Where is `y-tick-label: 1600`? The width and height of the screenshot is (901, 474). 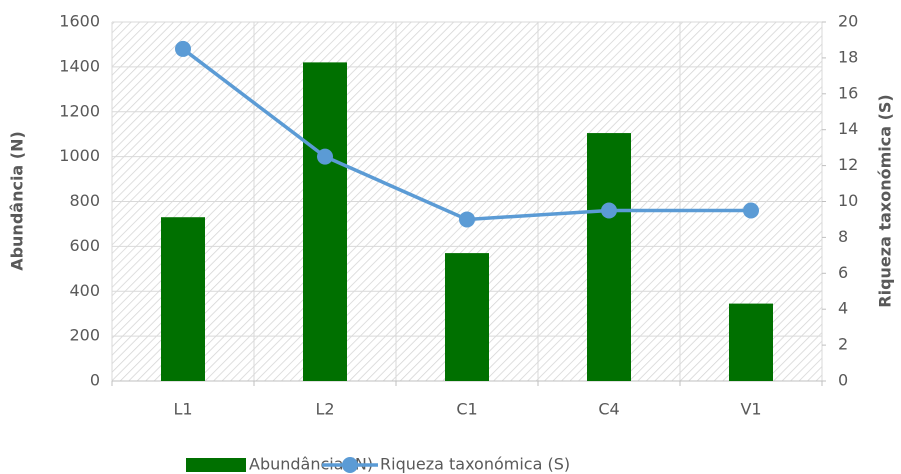 y-tick-label: 1600 is located at coordinates (79, 21).